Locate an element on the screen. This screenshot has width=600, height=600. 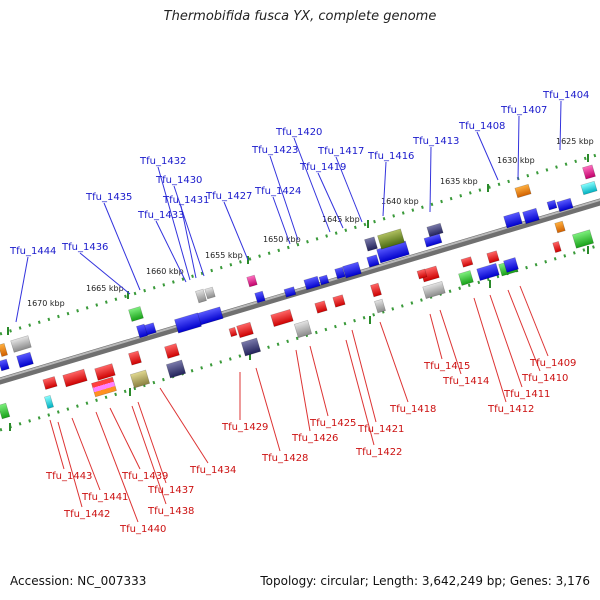
gene-label-tfu-1412: Tfu_1412 is located at coordinates (510, 409).